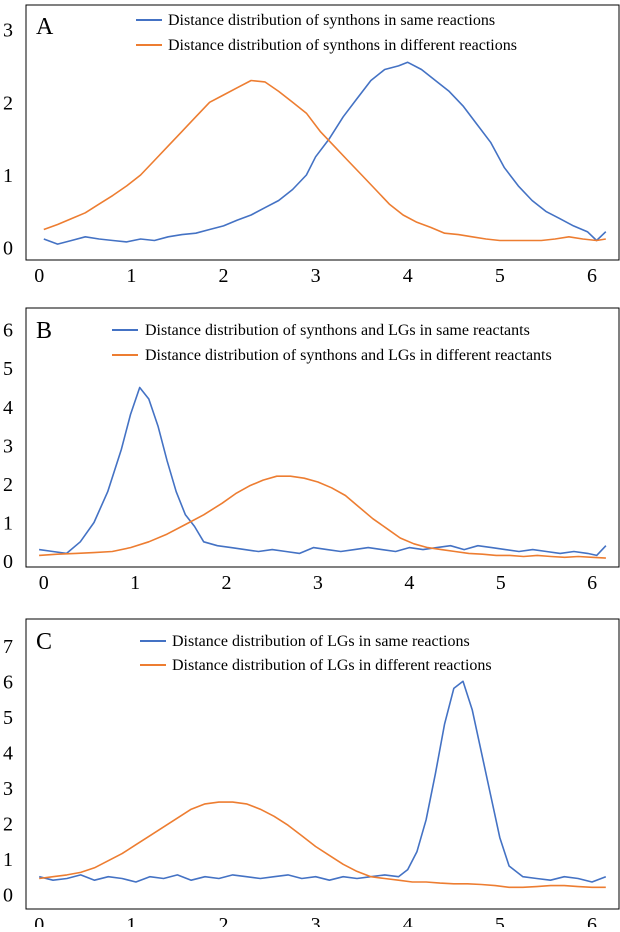  Describe the element at coordinates (8, 647) in the screenshot. I see `y-tick-label: 7` at that location.